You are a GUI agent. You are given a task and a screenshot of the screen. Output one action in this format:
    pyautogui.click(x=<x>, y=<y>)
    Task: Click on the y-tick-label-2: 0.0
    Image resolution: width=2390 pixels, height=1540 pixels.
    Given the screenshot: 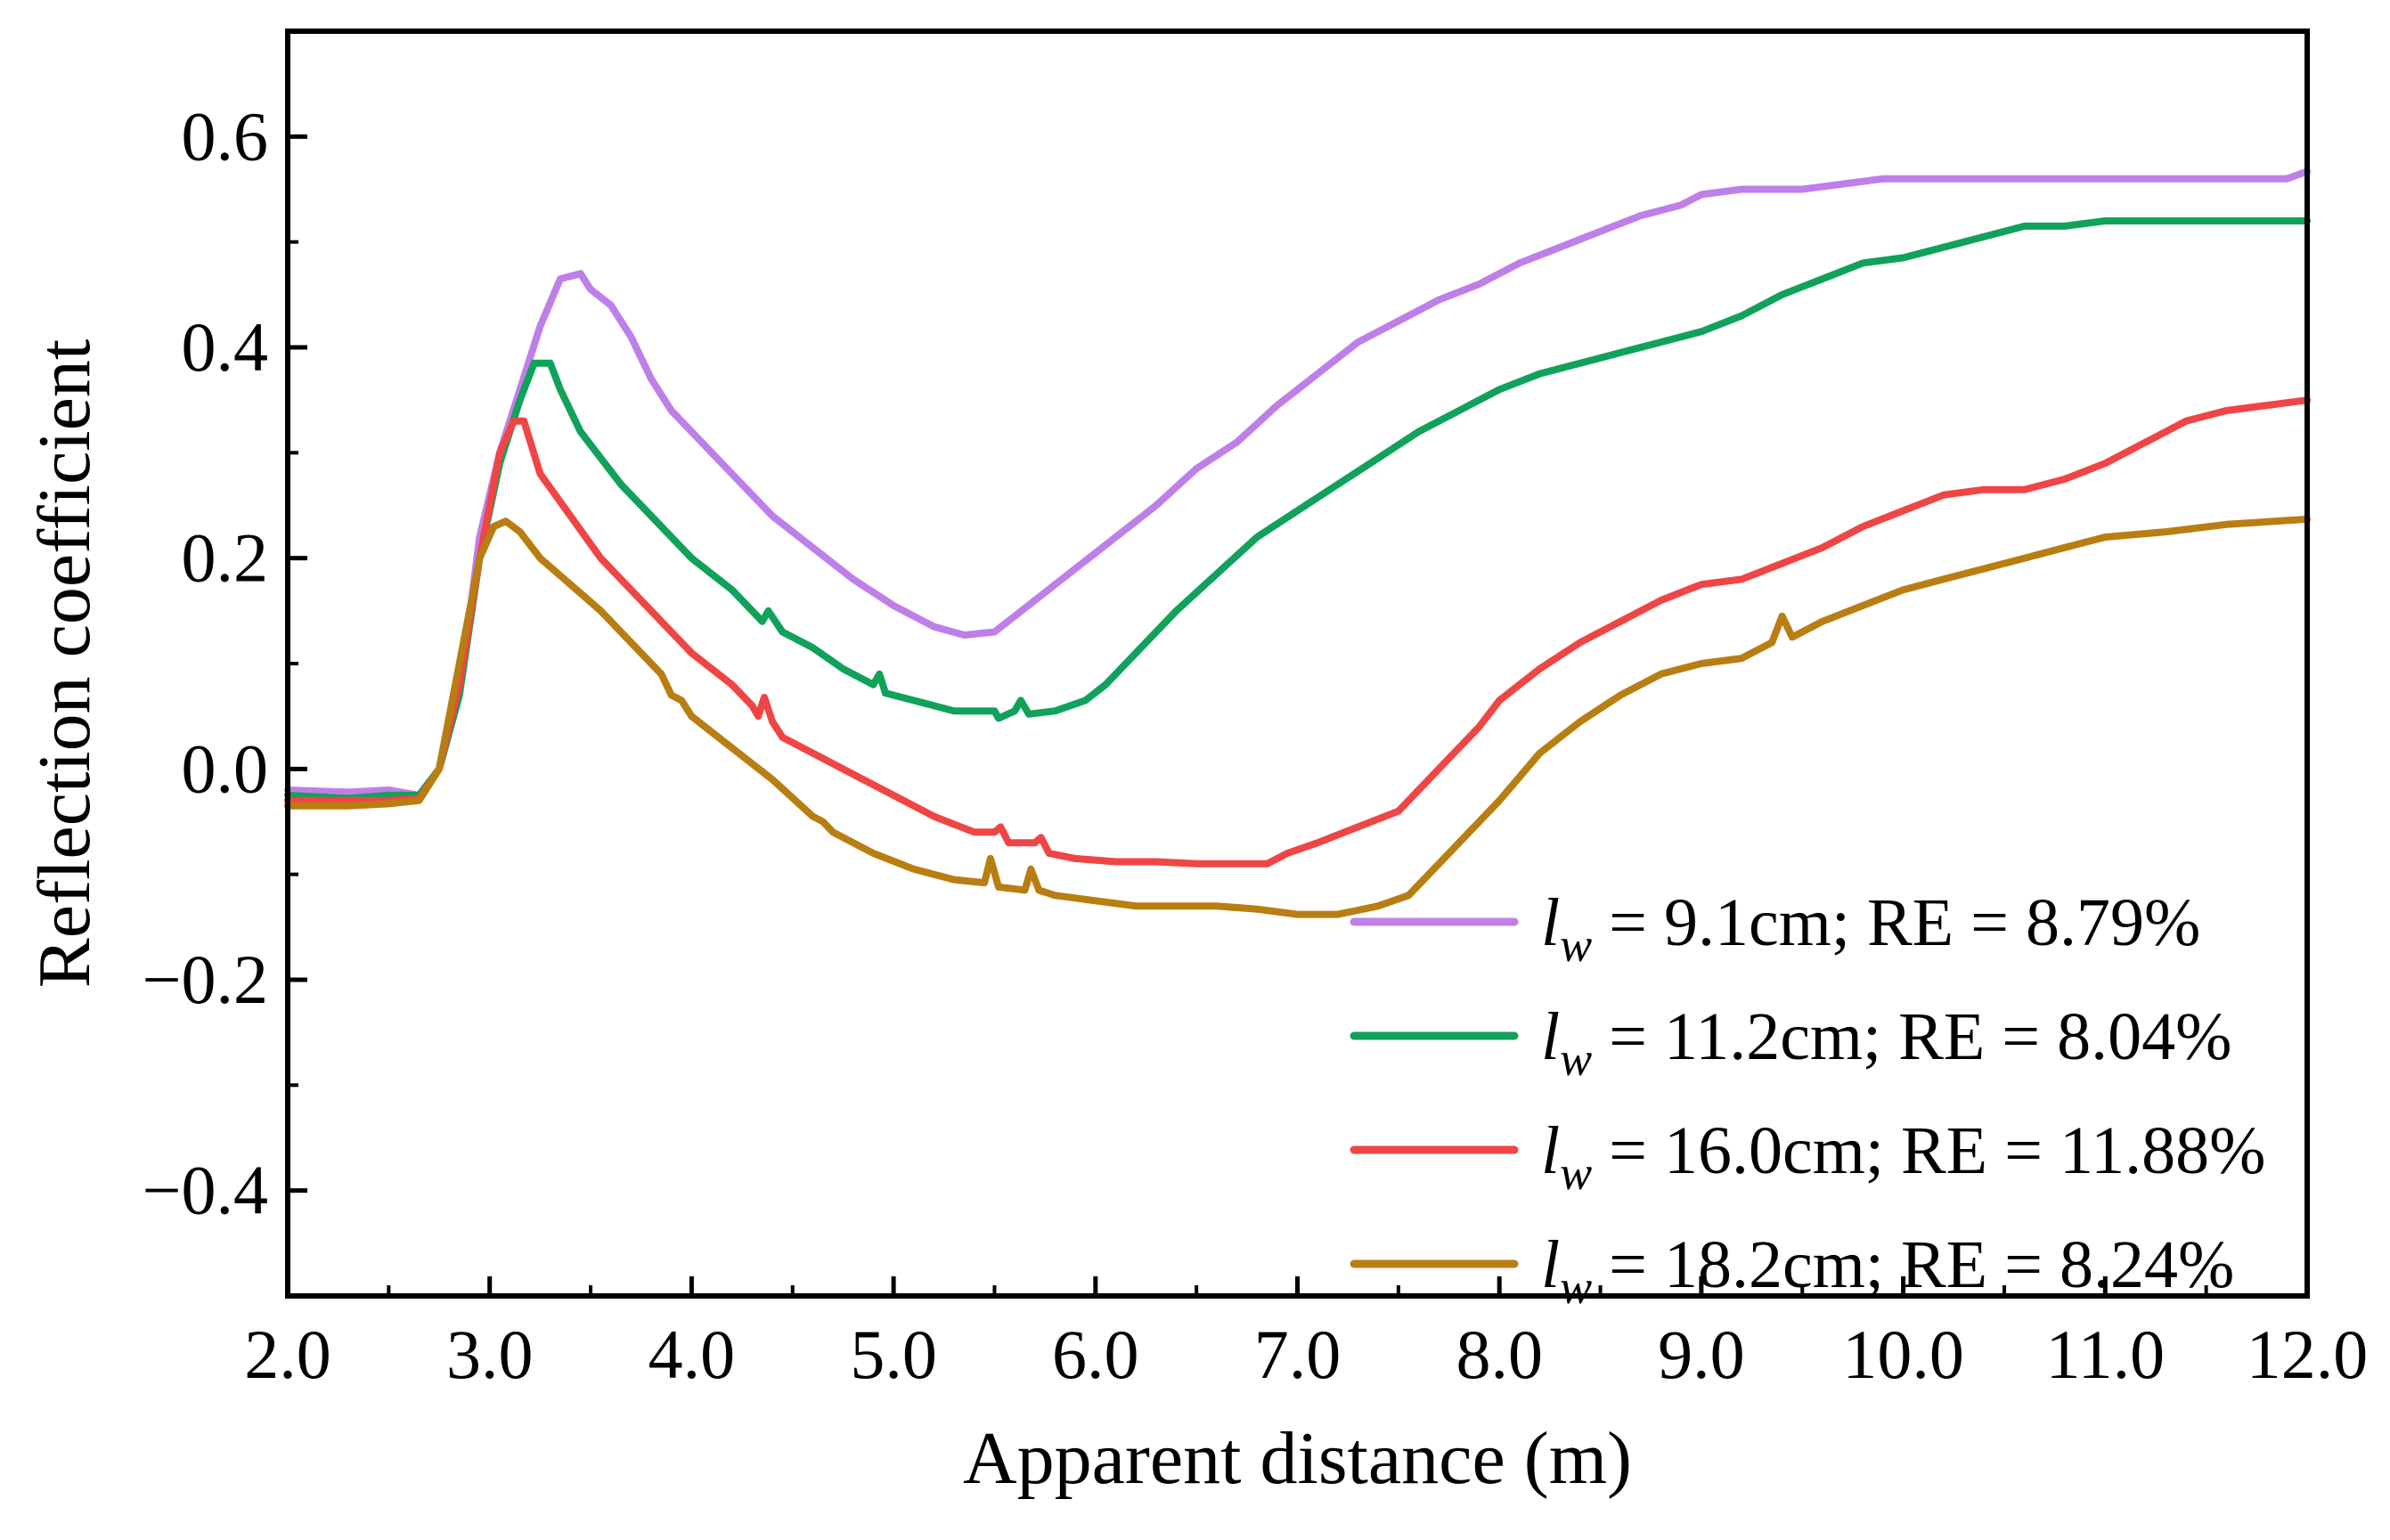 What is the action you would take?
    pyautogui.click(x=225, y=768)
    